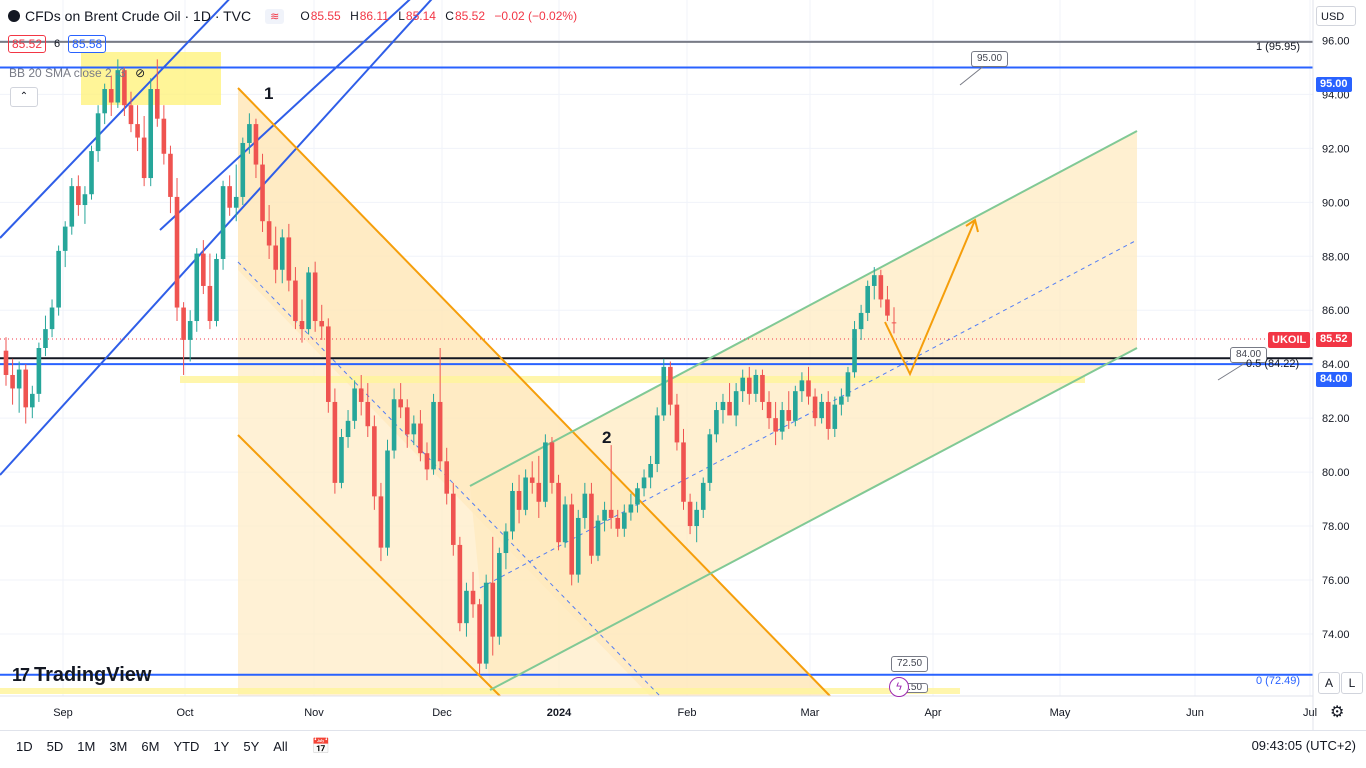 Image resolution: width=1366 pixels, height=768 pixels. Describe the element at coordinates (55, 746) in the screenshot. I see `timeframe-button: 5D` at that location.